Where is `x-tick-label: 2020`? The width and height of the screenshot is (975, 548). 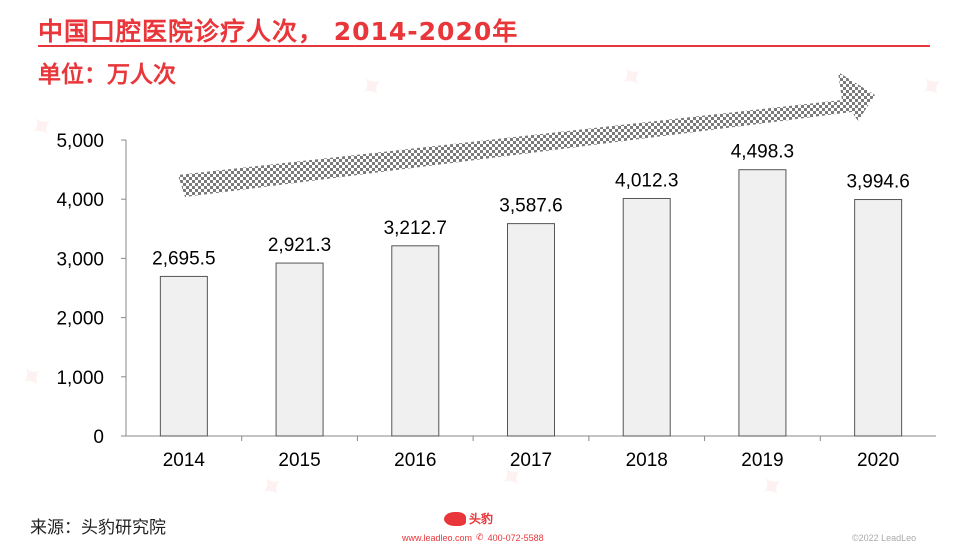 x-tick-label: 2020 is located at coordinates (878, 460).